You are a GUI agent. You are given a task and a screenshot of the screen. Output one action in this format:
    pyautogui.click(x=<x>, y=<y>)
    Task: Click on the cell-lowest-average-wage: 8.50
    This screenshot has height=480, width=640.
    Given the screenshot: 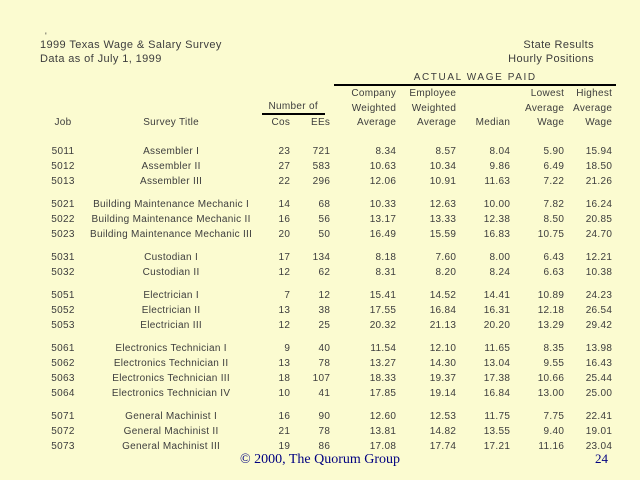 What is the action you would take?
    pyautogui.click(x=554, y=219)
    